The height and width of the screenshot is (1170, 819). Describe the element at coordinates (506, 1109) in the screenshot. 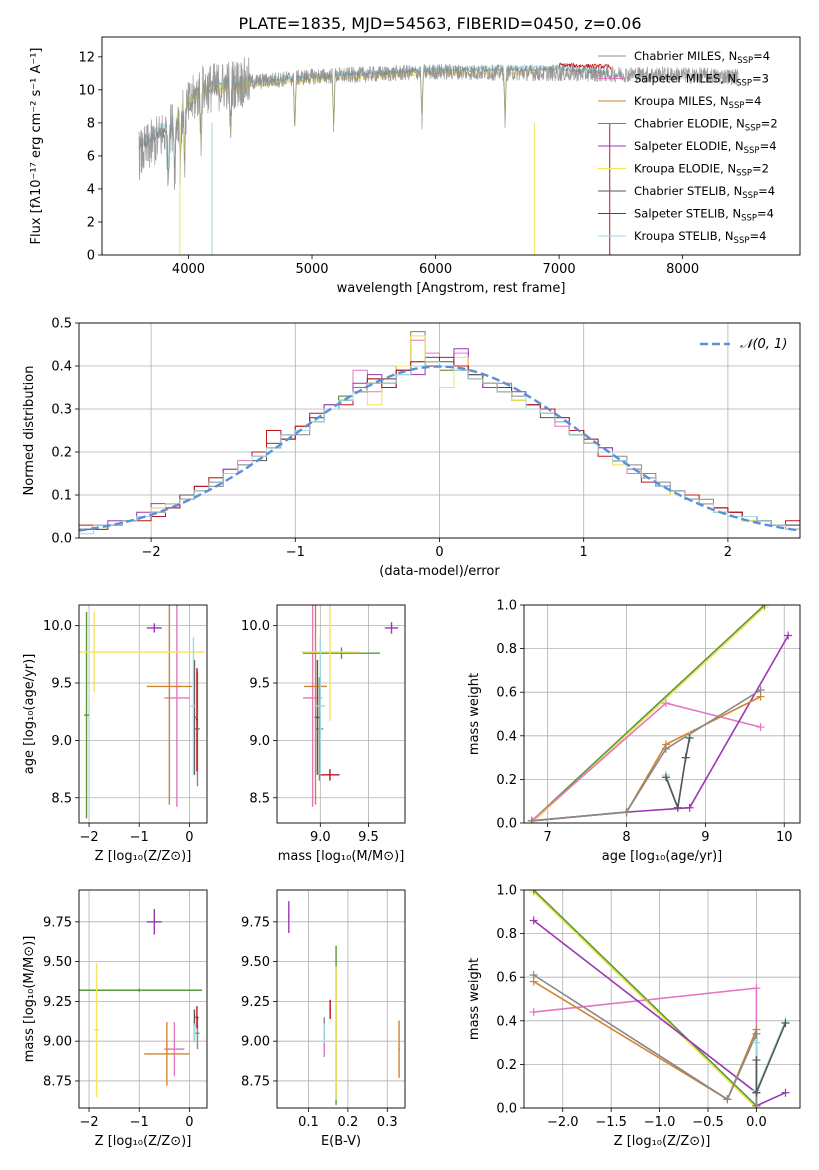

I see `weight_vs_Z-ytick-label: 0.0` at that location.